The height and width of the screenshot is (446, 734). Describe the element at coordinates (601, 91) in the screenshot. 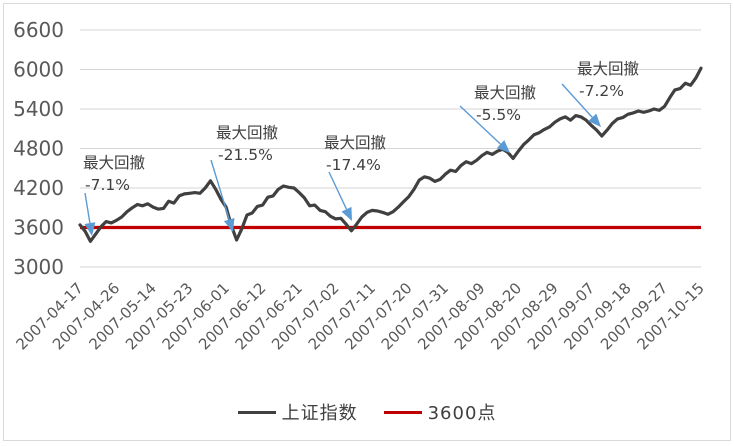

I see `annotation-value: -7.2%` at that location.